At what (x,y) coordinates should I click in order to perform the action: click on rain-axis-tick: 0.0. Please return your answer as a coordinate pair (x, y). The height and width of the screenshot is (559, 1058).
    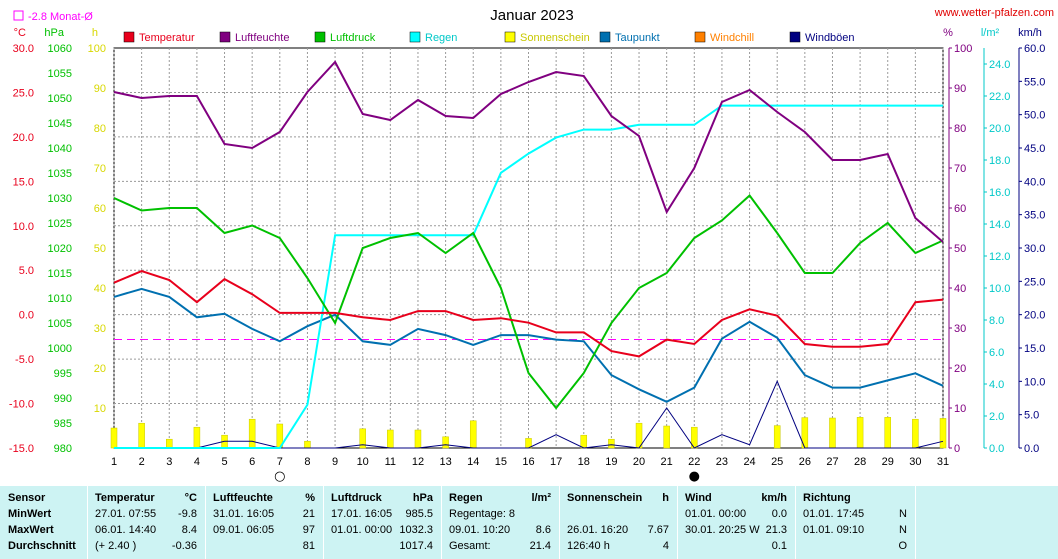
    Looking at the image, I should click on (996, 449).